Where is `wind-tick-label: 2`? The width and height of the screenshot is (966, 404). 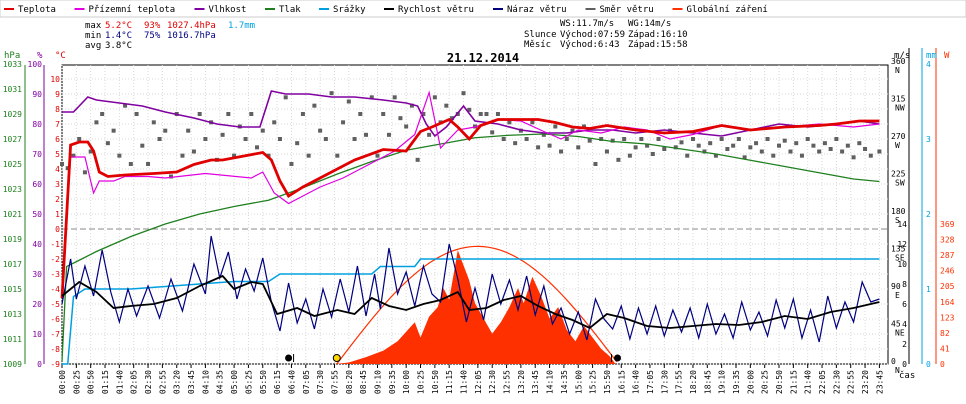 wind-tick-label: 2 is located at coordinates (904, 344).